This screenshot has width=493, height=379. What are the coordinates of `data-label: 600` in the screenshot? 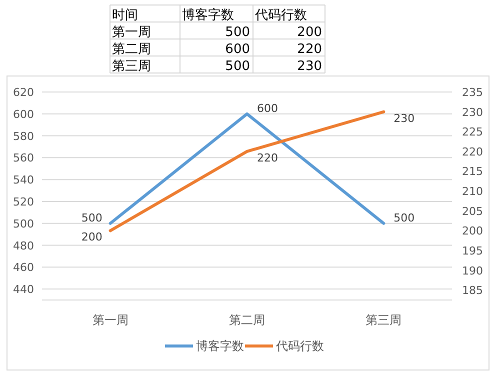 It's located at (267, 108).